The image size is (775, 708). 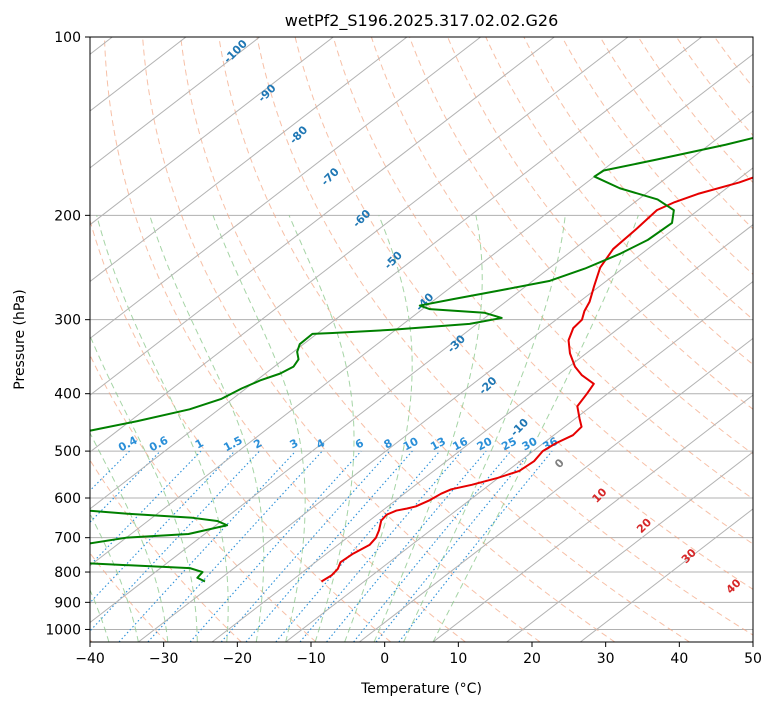 I want to click on mixing-ratio-label: 16, so click(x=460, y=444).